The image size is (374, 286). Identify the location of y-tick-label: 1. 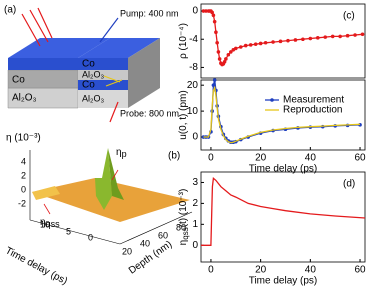
(195, 224).